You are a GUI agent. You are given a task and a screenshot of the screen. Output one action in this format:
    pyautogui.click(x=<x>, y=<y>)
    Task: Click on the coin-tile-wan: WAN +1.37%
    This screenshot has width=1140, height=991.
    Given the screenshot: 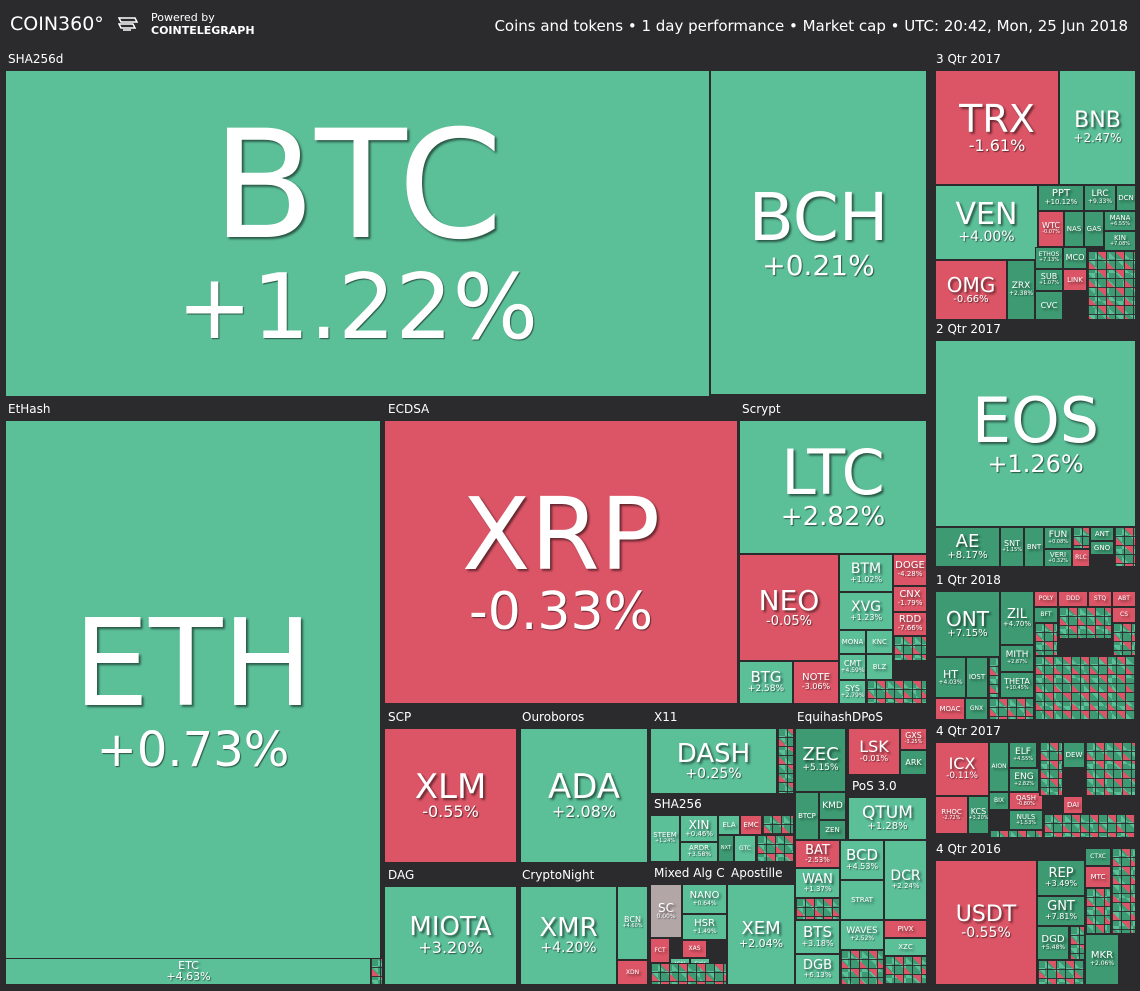 What is the action you would take?
    pyautogui.click(x=817, y=883)
    